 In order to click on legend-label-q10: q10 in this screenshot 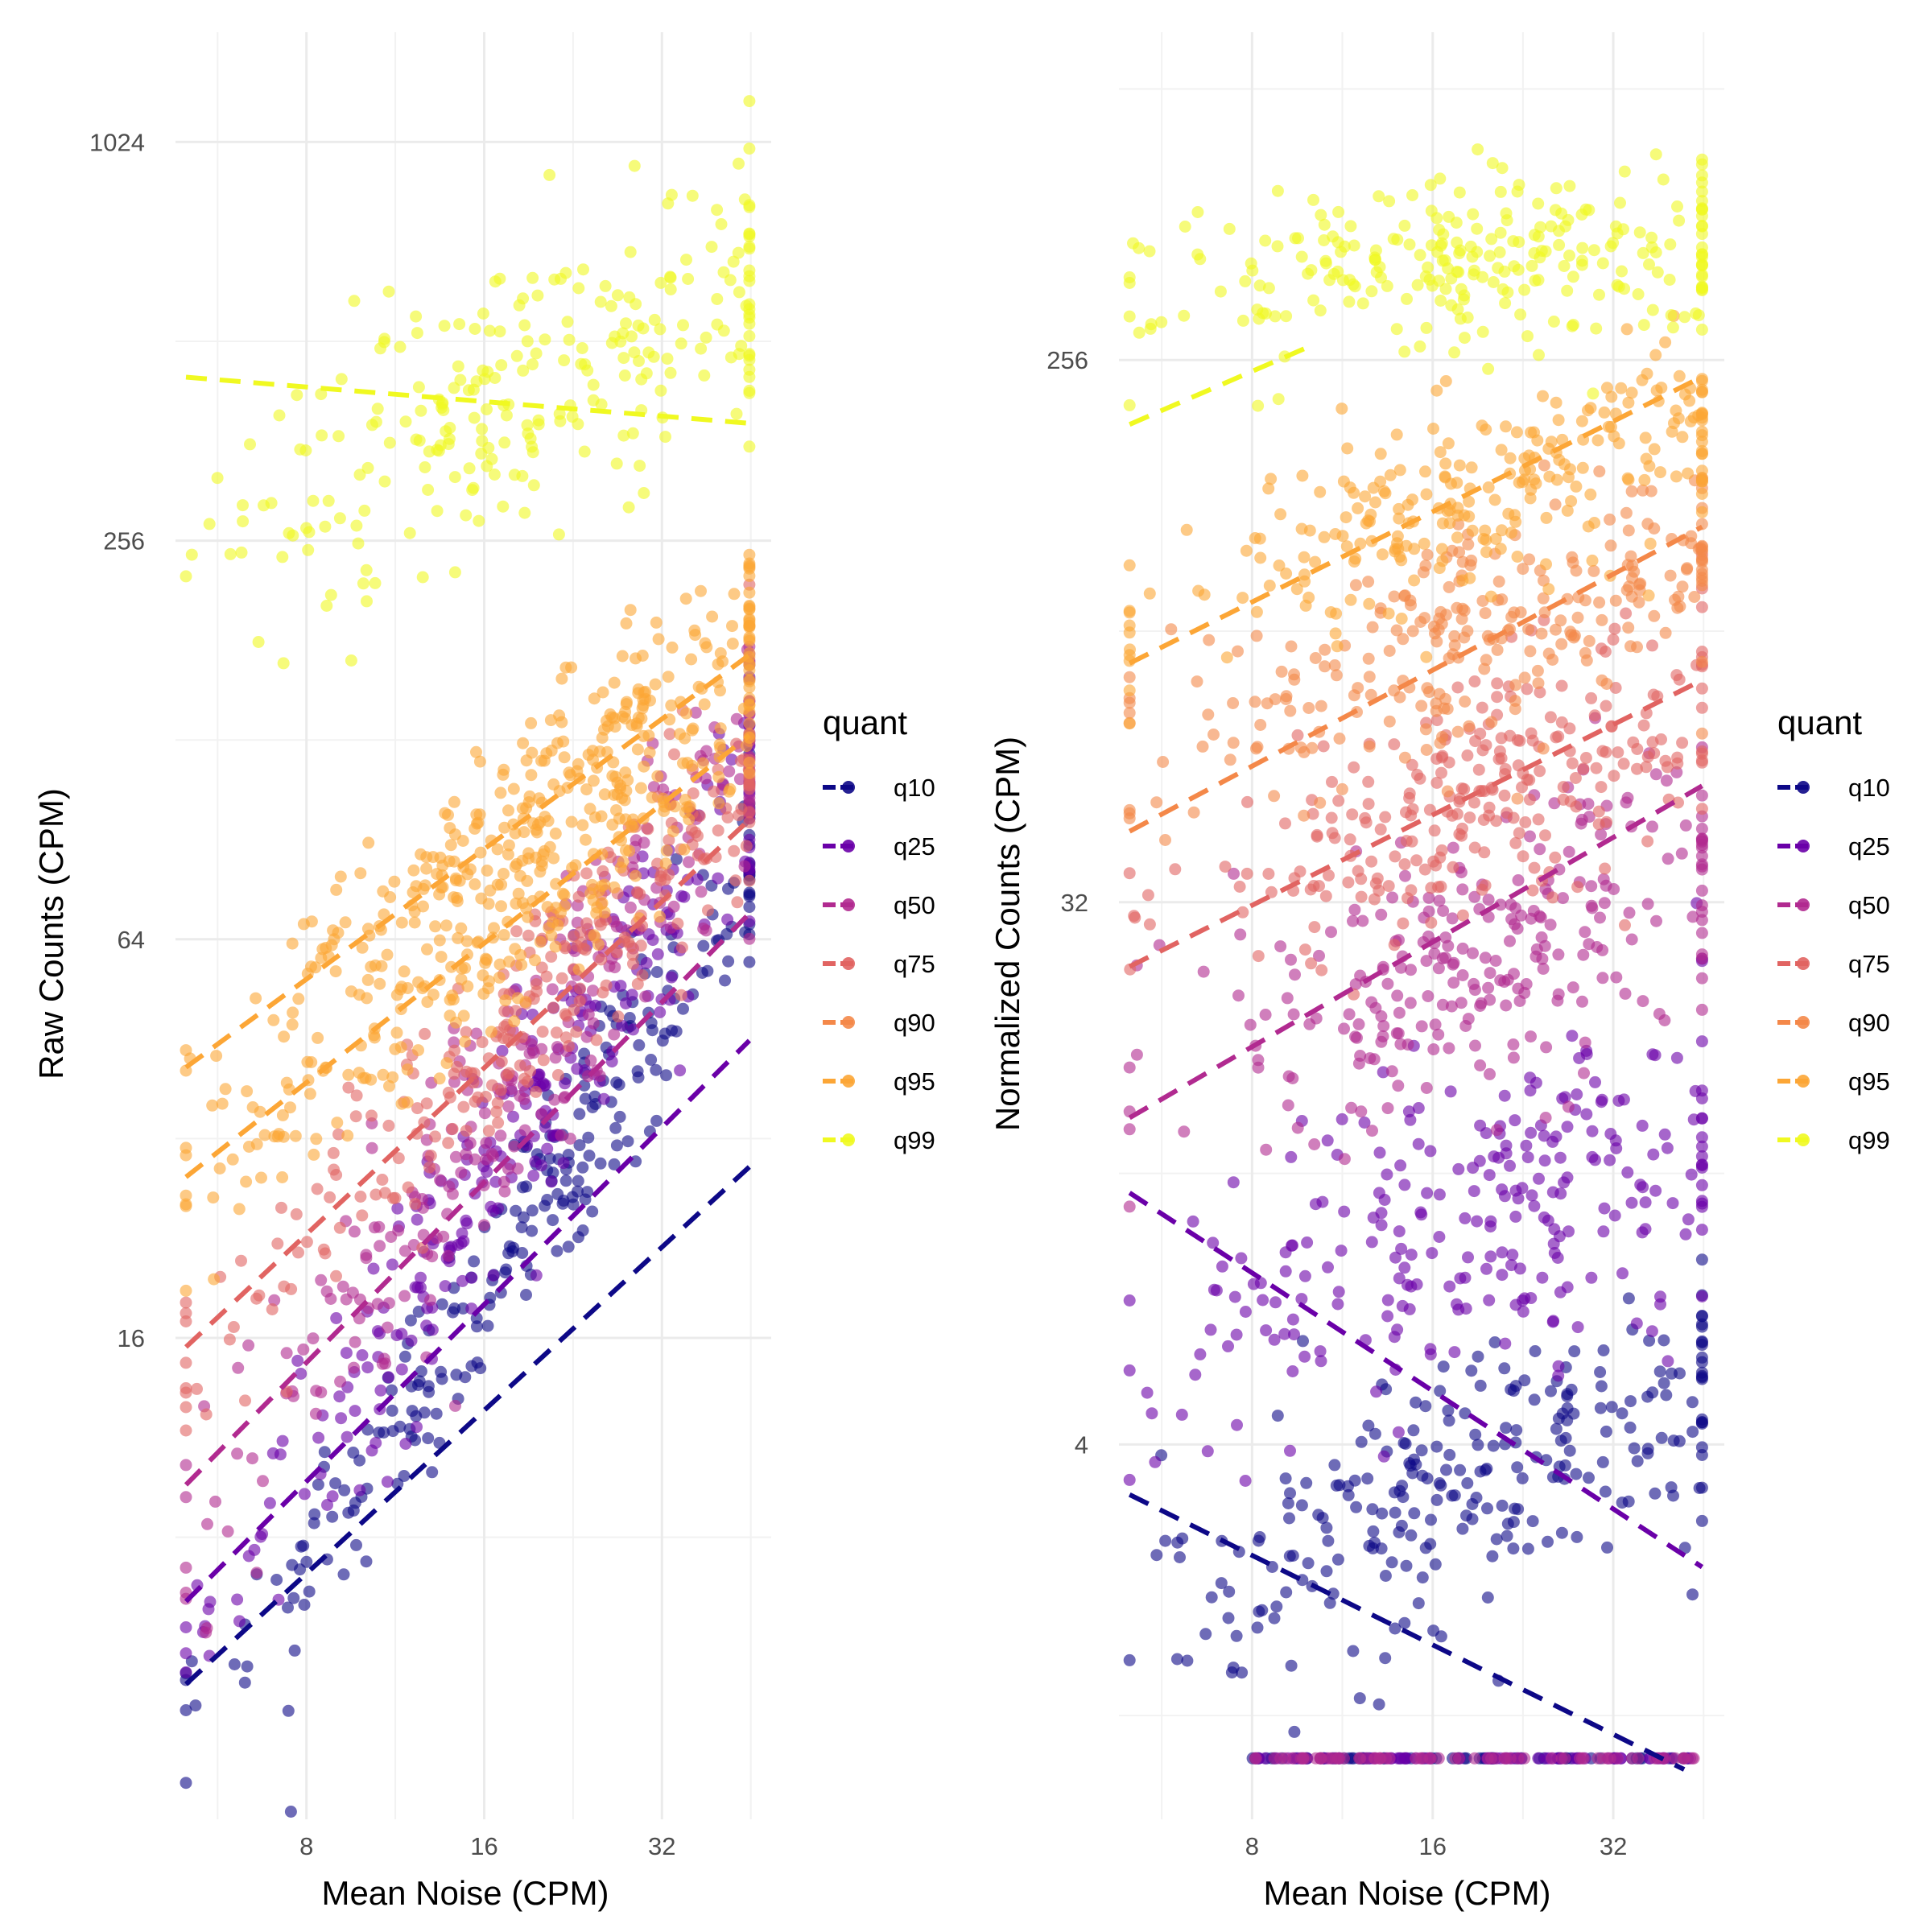, I will do `click(914, 788)`.